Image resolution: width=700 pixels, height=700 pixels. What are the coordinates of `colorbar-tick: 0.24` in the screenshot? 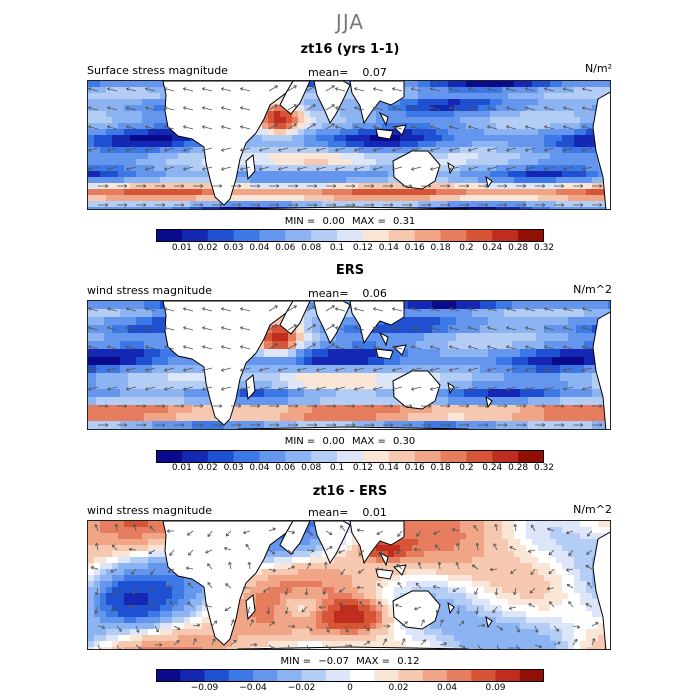 It's located at (492, 468).